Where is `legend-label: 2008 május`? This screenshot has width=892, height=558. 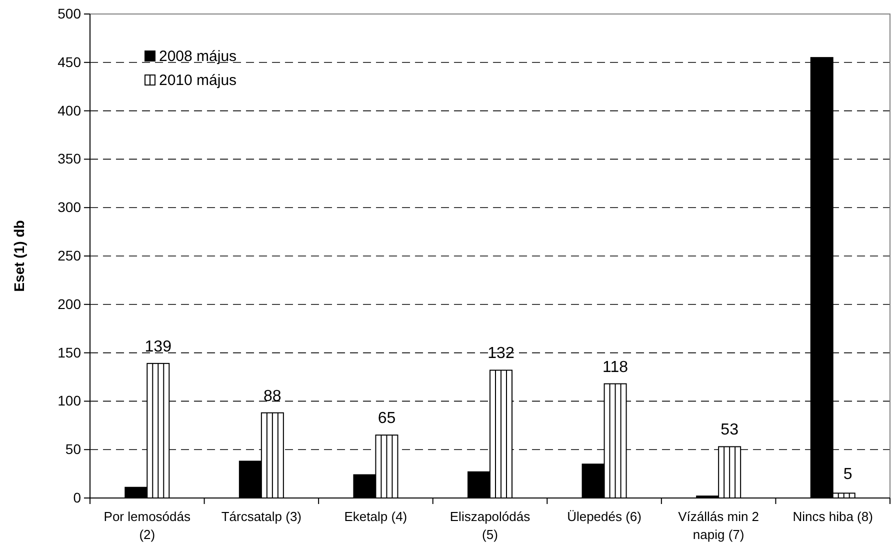
legend-label: 2008 május is located at coordinates (198, 56).